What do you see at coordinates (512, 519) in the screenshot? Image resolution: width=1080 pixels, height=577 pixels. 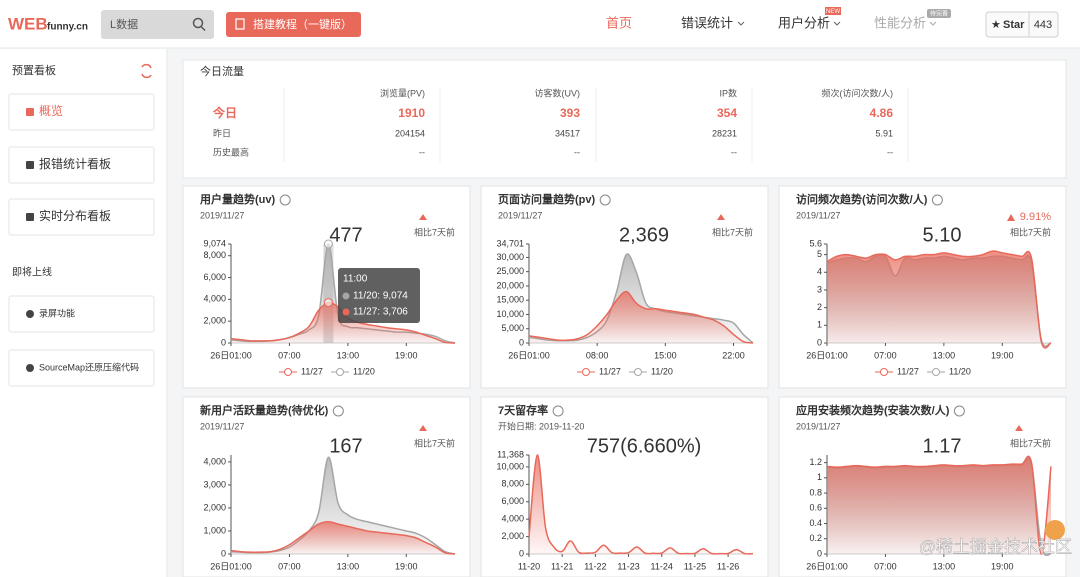 I see `y-tick-label: 4,000` at bounding box center [512, 519].